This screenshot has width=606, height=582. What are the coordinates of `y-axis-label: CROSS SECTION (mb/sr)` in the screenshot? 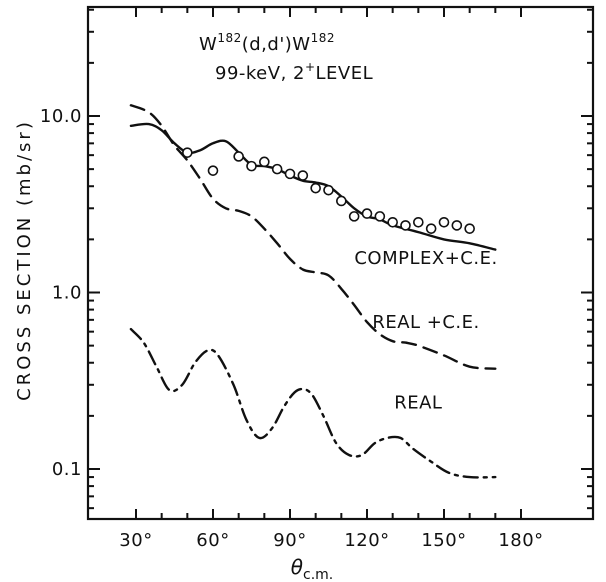 It's located at (24, 260).